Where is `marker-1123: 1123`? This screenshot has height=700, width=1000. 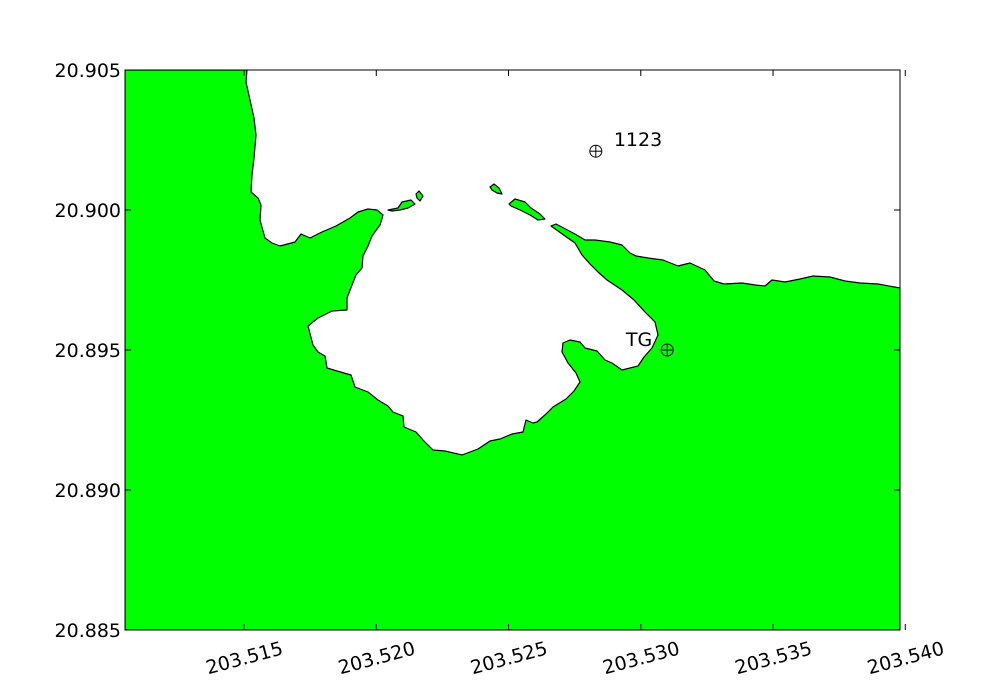 marker-1123: 1123 is located at coordinates (625, 143).